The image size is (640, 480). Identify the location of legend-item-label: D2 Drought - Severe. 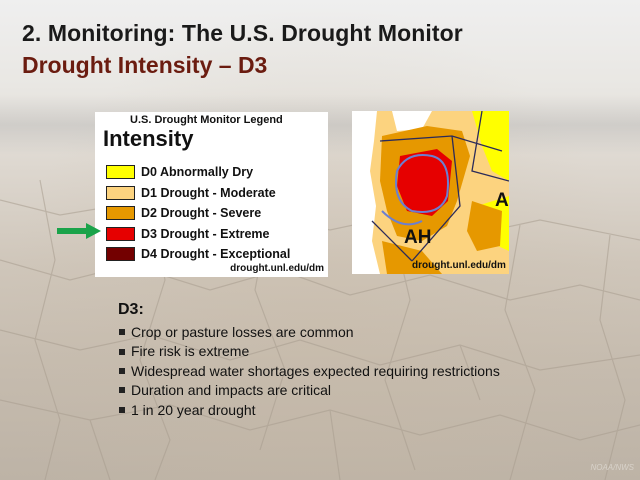
(201, 213).